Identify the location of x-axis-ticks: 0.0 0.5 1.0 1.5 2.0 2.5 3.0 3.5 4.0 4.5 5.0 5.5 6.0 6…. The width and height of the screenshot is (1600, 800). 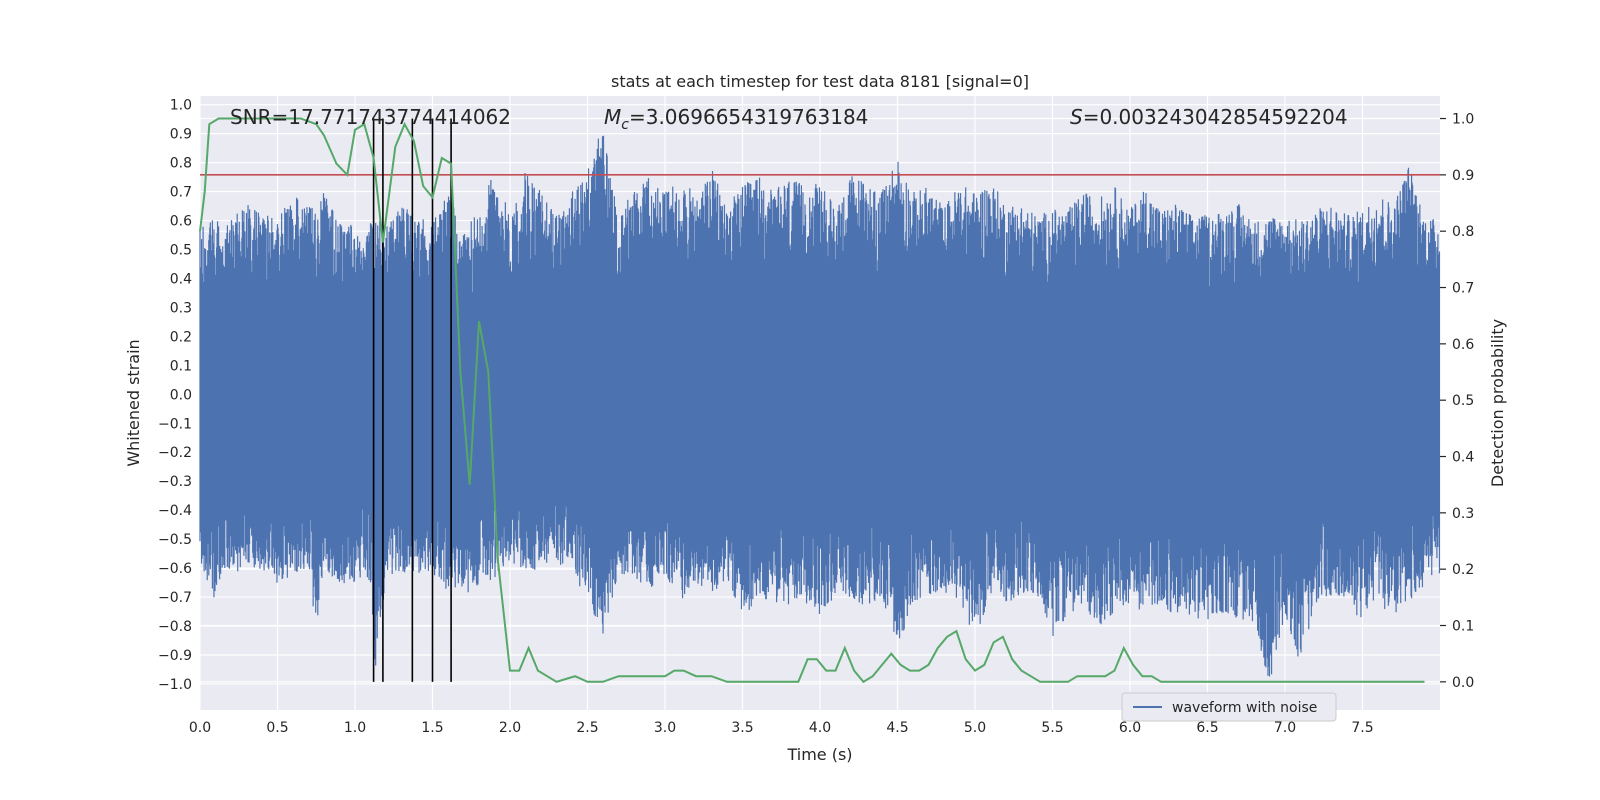
(781, 728).